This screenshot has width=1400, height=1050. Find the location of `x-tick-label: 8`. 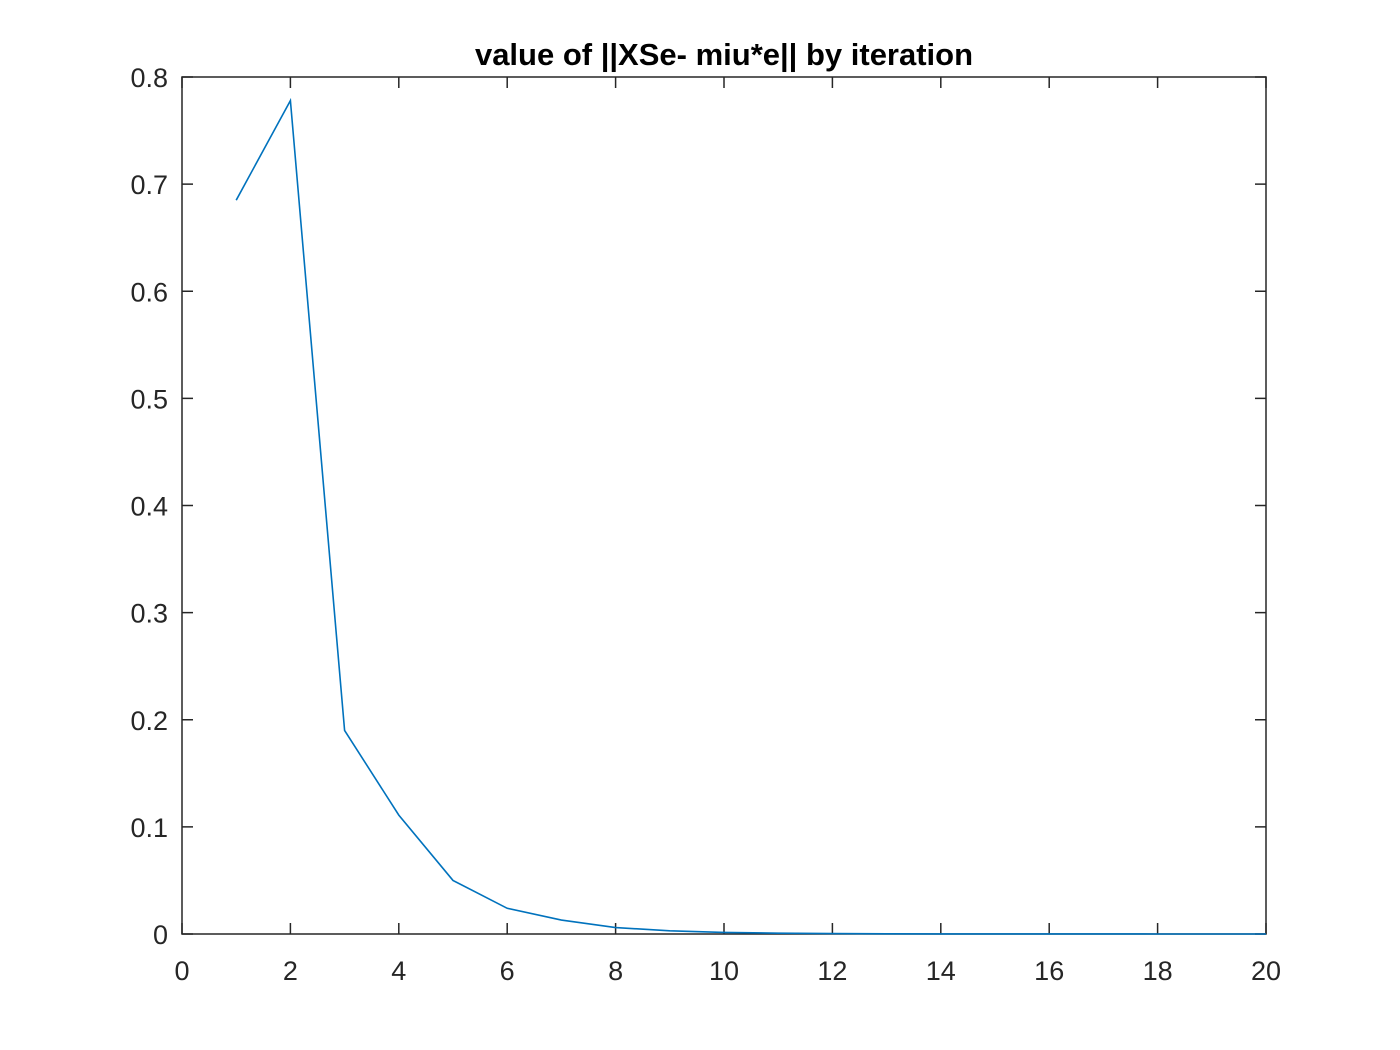

x-tick-label: 8 is located at coordinates (615, 971).